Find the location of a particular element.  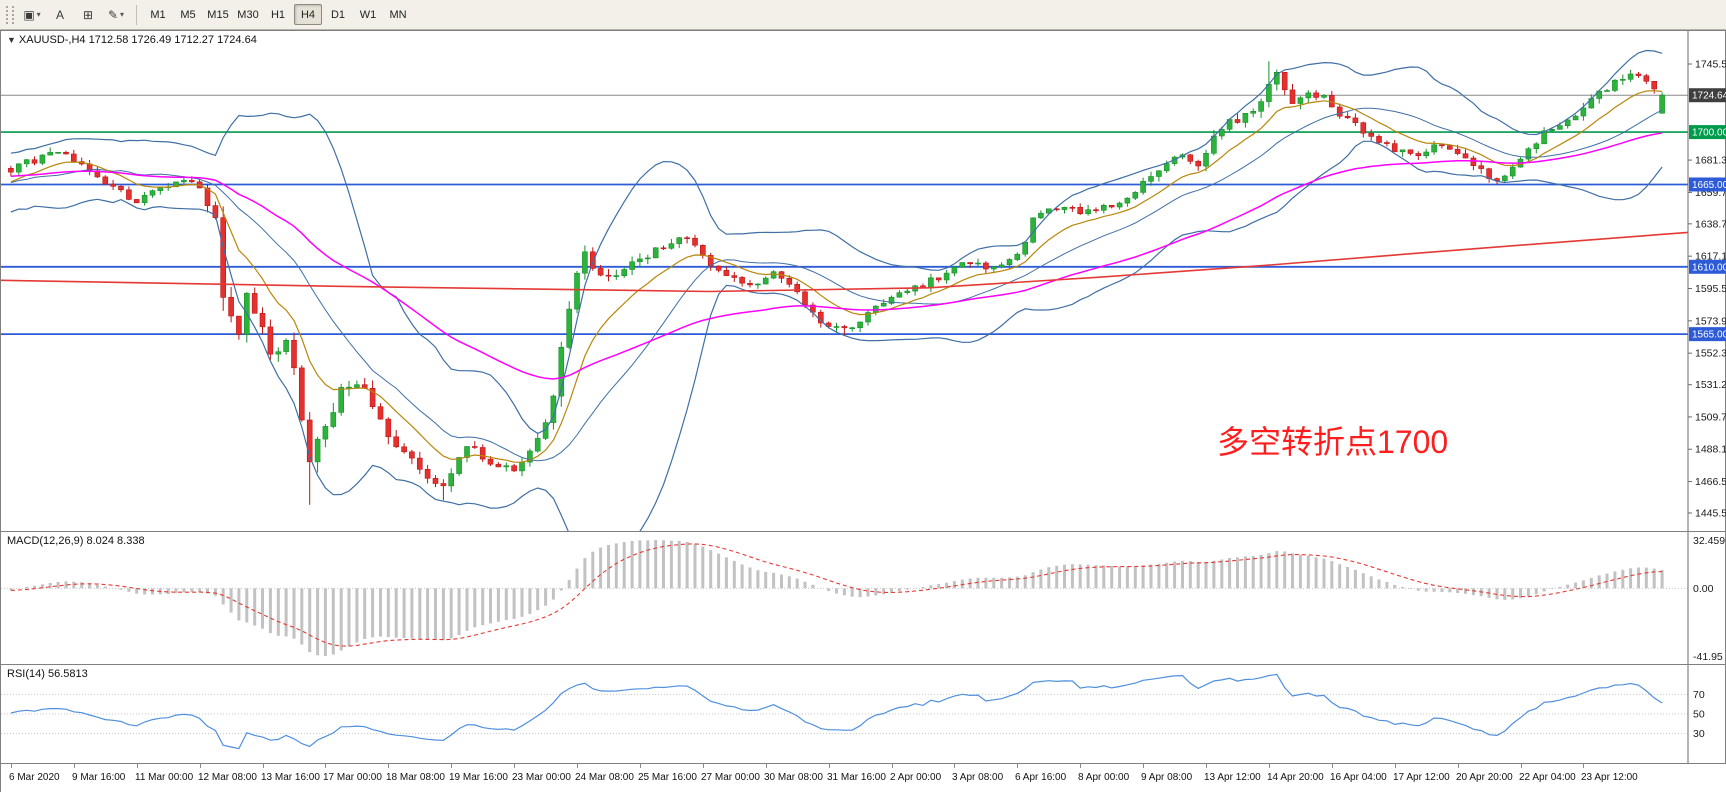

time-label: 12 Mar 08:00 is located at coordinates (227, 777).